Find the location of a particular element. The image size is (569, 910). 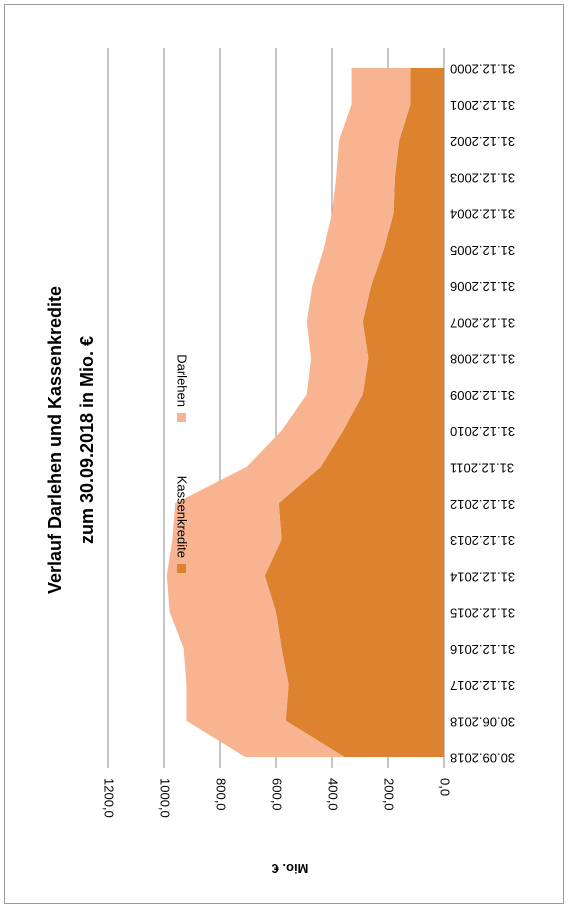

y-tick-label: 400,0 is located at coordinates (333, 794).